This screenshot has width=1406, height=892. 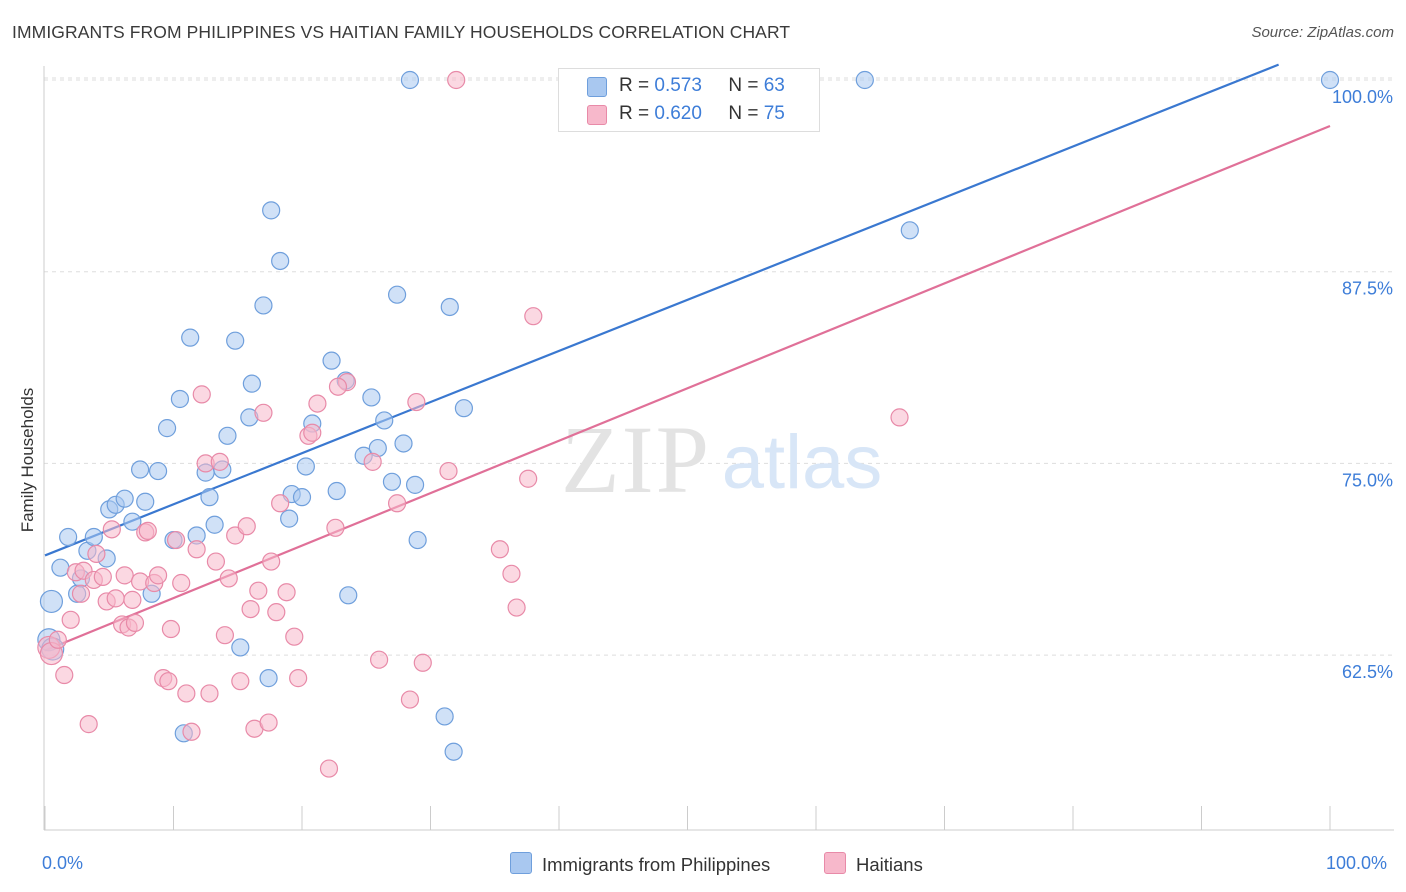 What do you see at coordinates (597, 115) in the screenshot?
I see `haitians-swatch` at bounding box center [597, 115].